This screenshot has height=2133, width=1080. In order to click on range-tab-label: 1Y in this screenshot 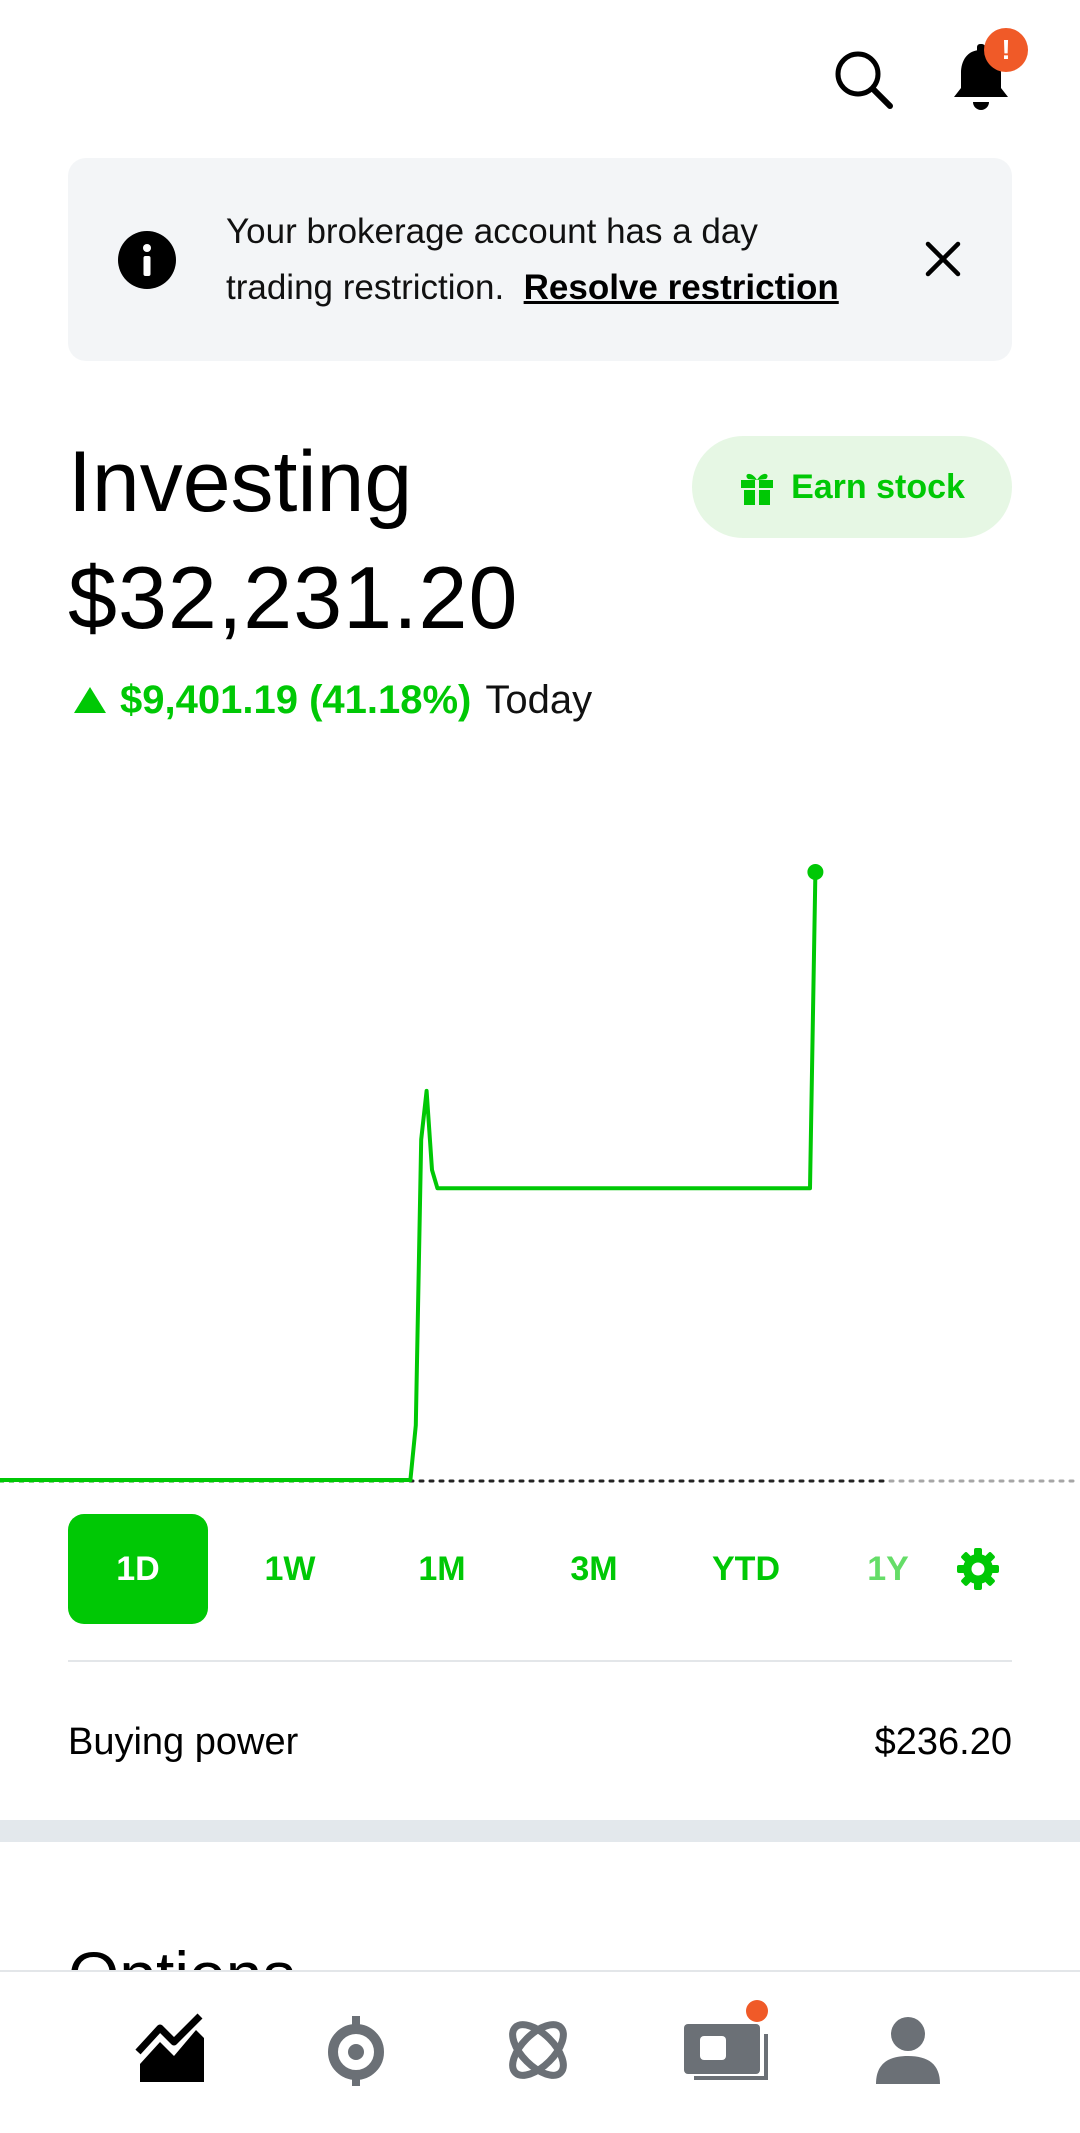, I will do `click(888, 1568)`.